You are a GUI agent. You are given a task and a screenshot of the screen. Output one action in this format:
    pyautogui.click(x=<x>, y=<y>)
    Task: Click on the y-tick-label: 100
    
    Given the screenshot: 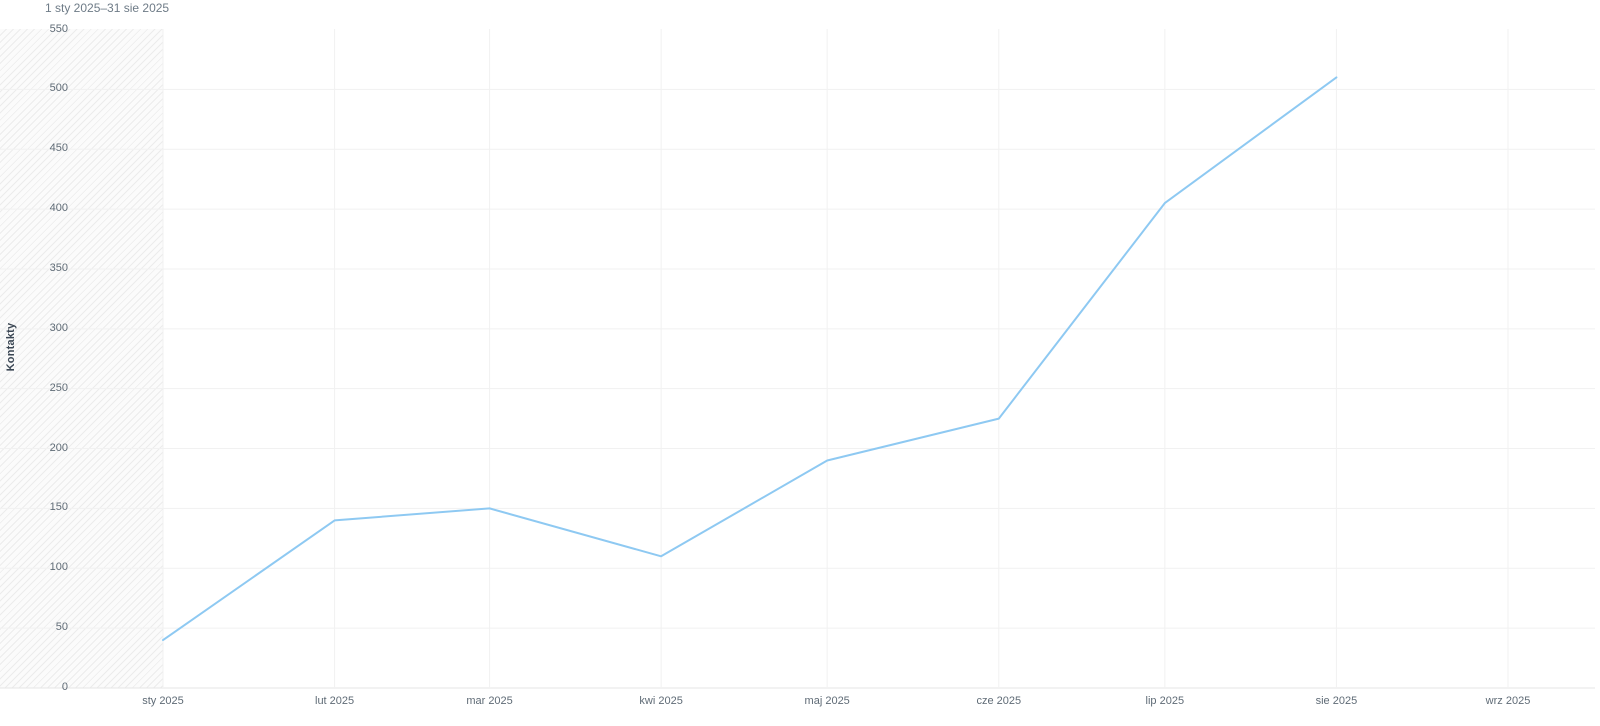 What is the action you would take?
    pyautogui.click(x=58, y=567)
    